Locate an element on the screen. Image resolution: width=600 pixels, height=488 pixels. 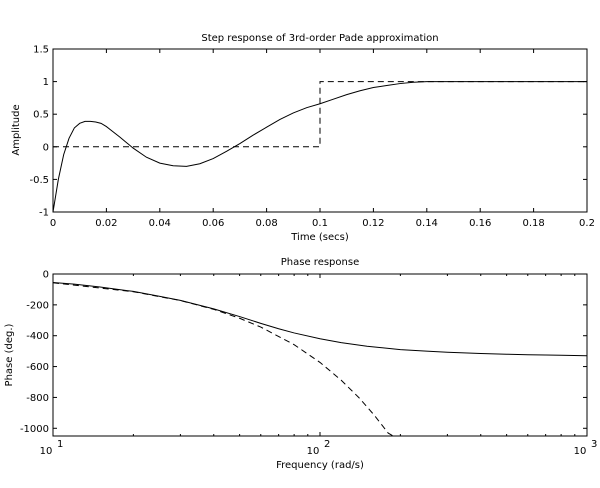
y-tick-label: -600 is located at coordinates (37, 367).